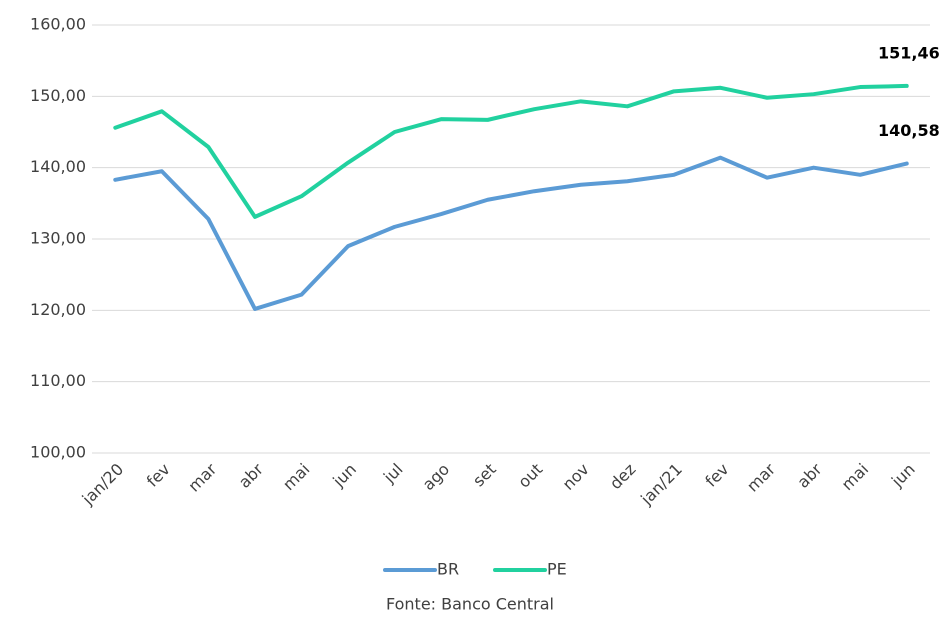 The width and height of the screenshot is (939, 620). I want to click on data-label: 140,58, so click(908, 130).